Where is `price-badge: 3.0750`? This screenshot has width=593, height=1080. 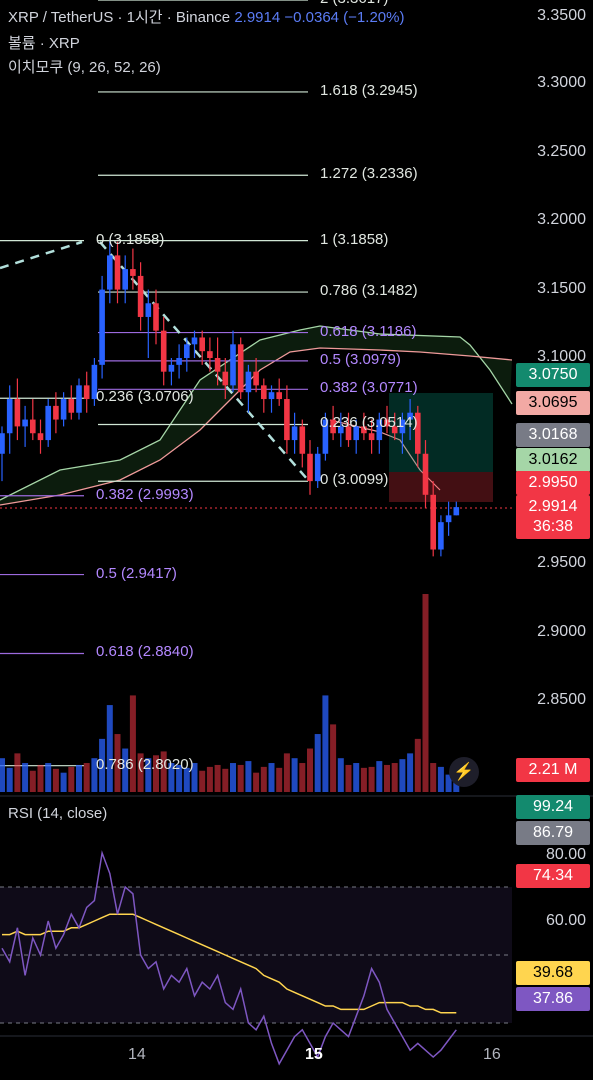 price-badge: 3.0750 is located at coordinates (553, 375).